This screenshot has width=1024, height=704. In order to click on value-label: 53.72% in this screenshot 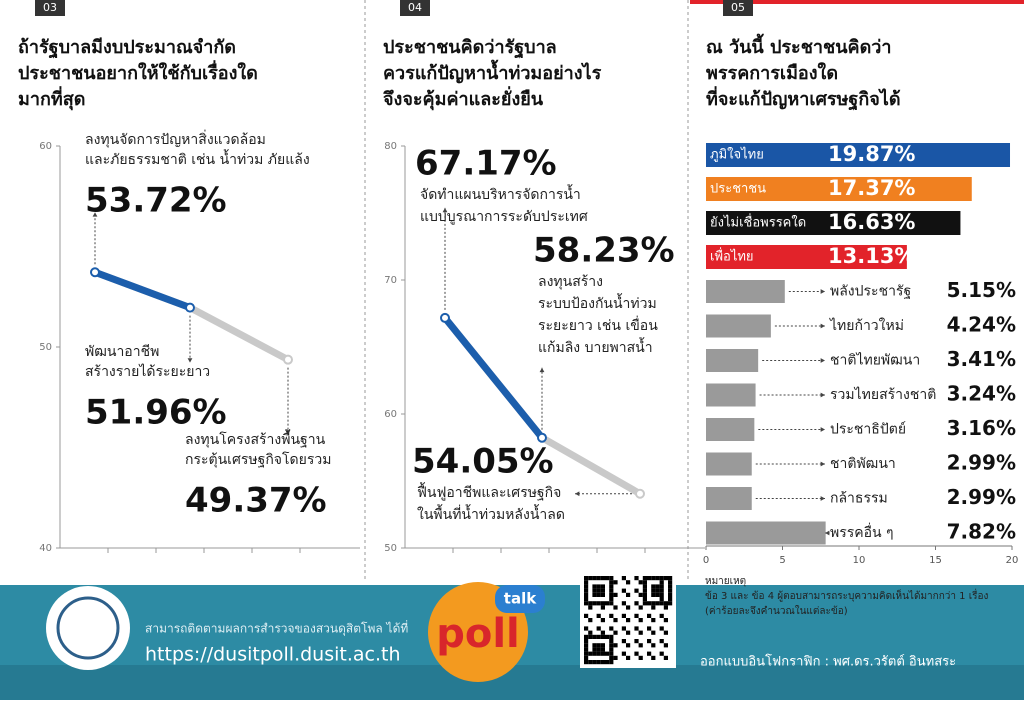, I will do `click(156, 201)`.